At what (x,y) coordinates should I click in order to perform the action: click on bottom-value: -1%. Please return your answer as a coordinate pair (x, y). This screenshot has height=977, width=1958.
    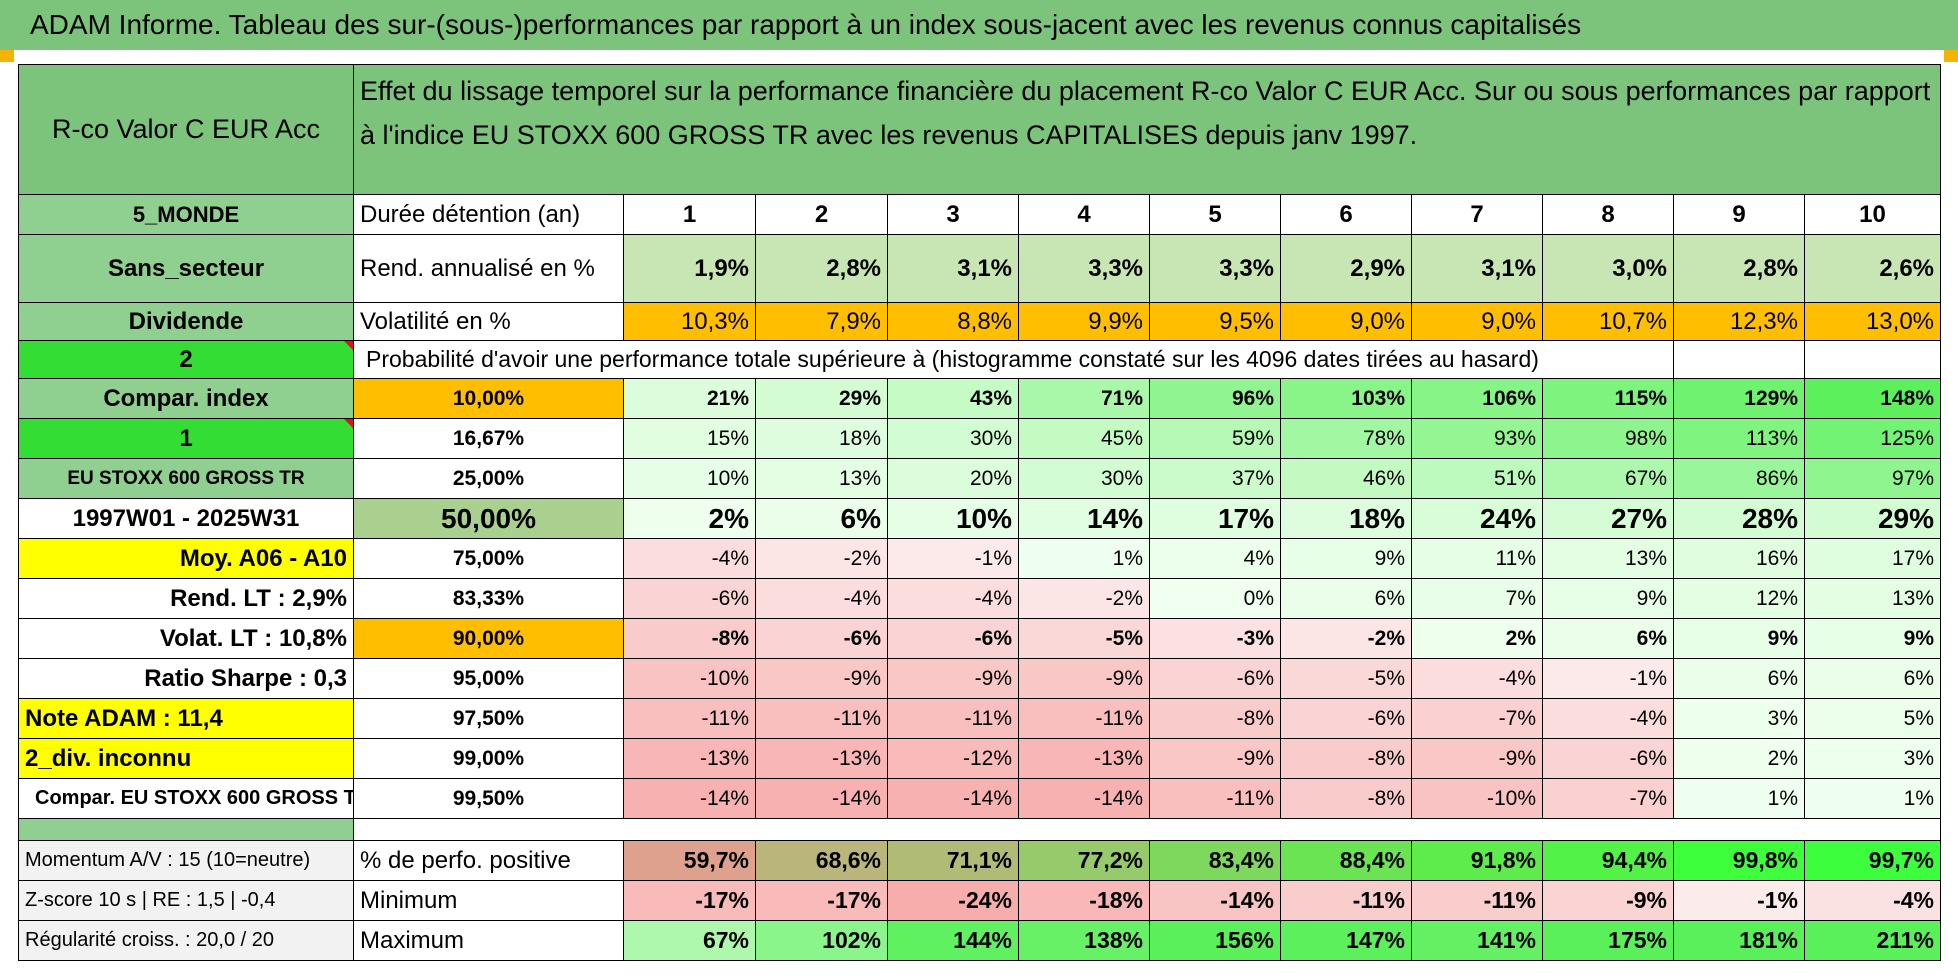
    Looking at the image, I should click on (1739, 900).